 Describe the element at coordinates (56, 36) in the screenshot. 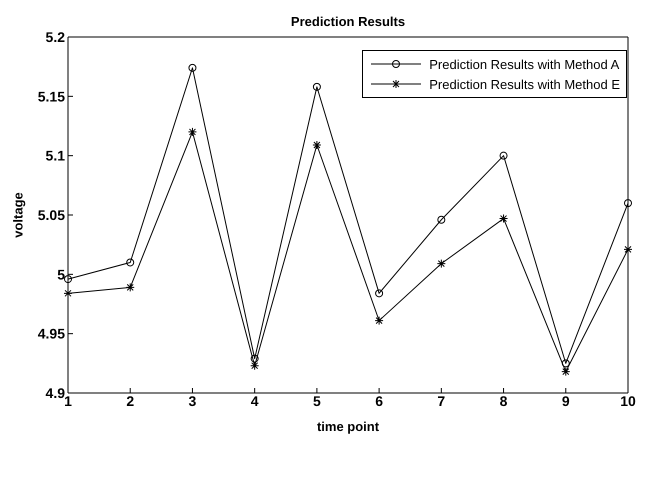

I see `y-tick-label: 5.2` at that location.